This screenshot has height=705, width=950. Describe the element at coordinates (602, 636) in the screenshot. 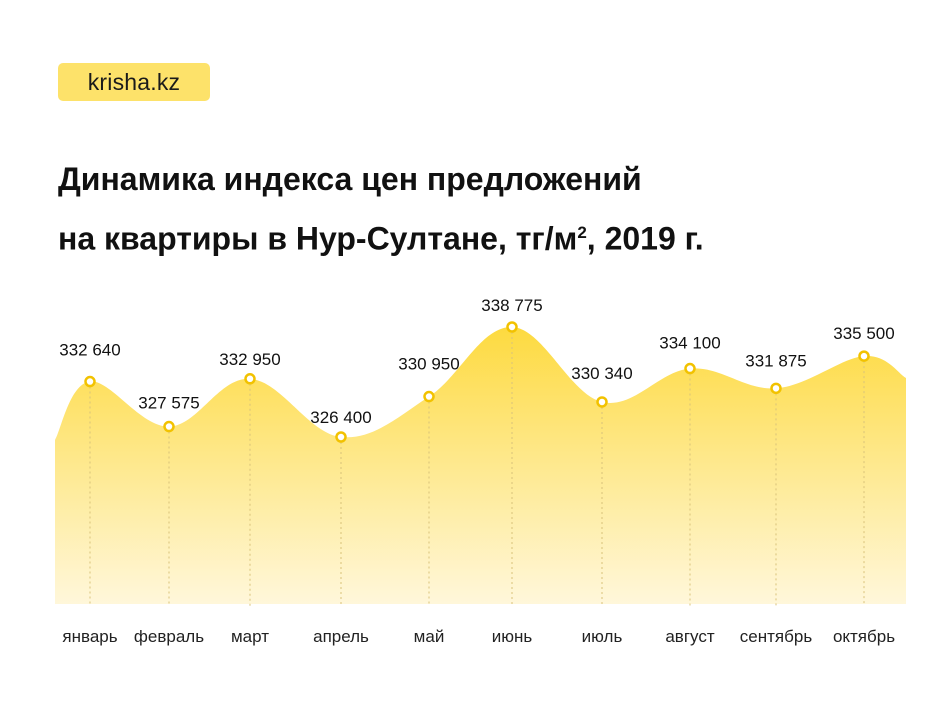

I see `month-label: июль` at that location.